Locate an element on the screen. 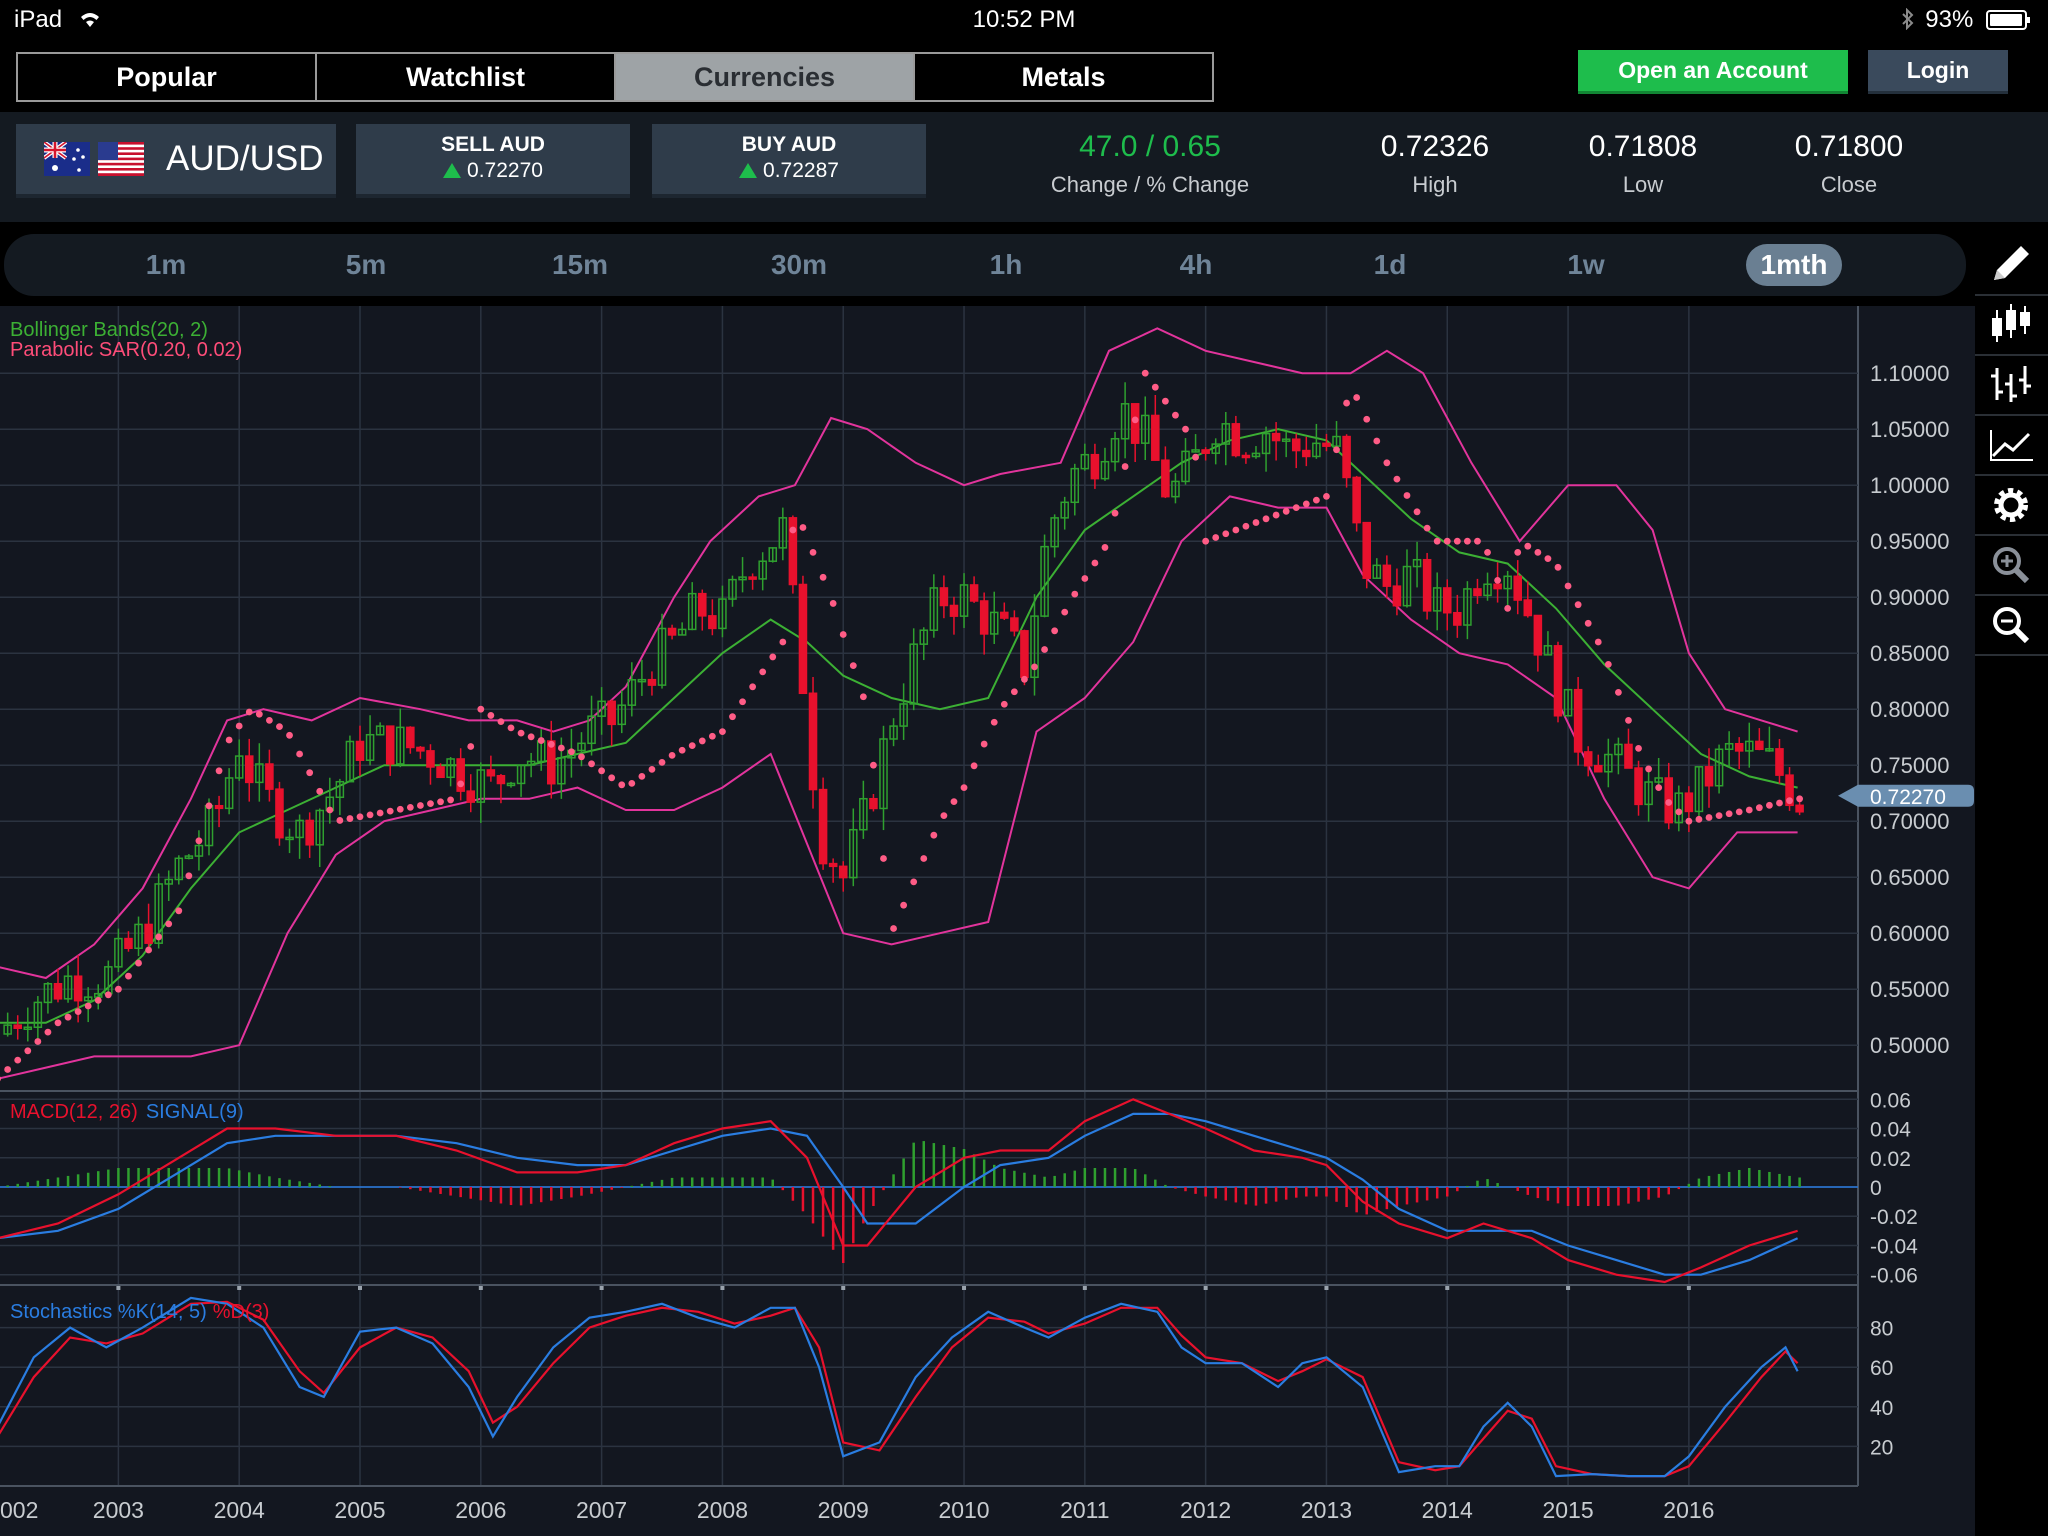 This screenshot has height=1536, width=2048. login-button: Login is located at coordinates (1938, 72).